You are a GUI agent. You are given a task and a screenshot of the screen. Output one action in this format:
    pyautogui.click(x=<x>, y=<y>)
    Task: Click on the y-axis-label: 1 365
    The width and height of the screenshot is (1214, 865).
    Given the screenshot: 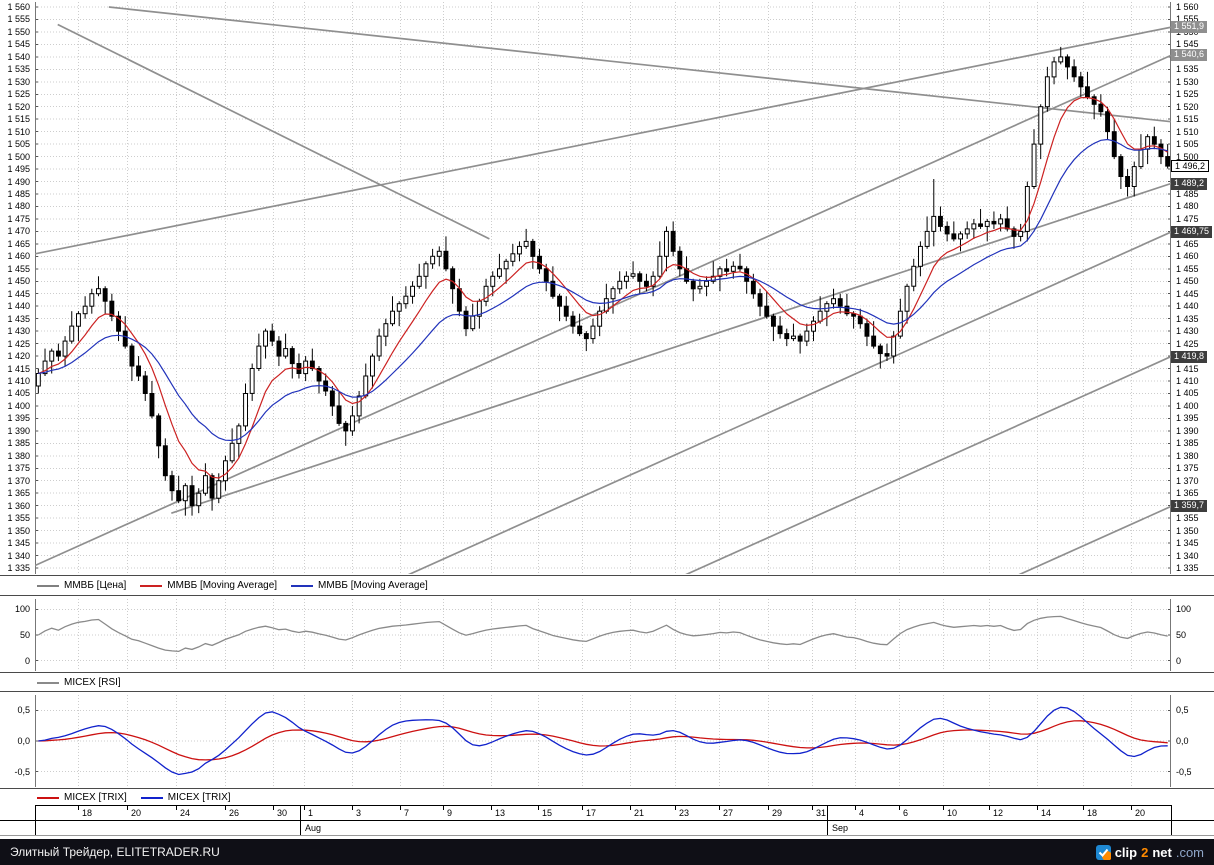 What is the action you would take?
    pyautogui.click(x=18, y=493)
    